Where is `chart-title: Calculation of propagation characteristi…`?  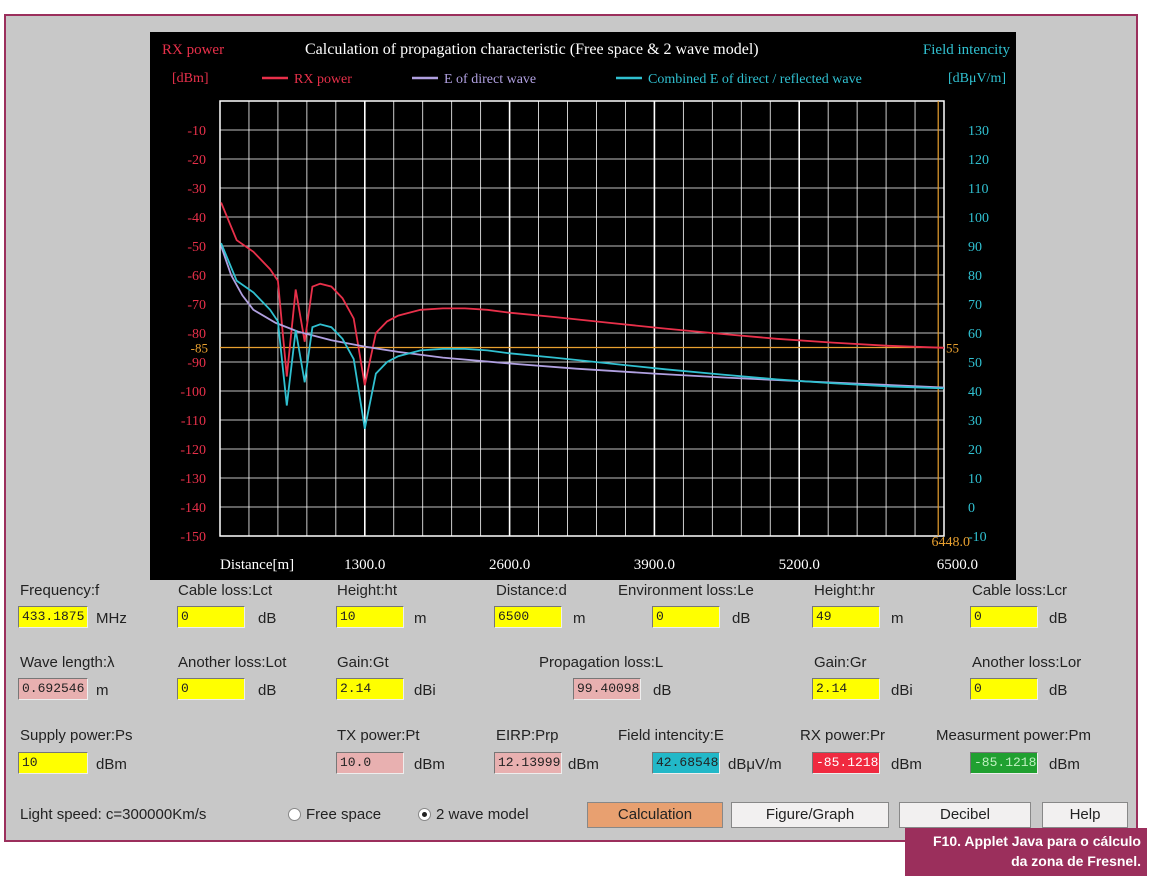 chart-title: Calculation of propagation characteristi… is located at coordinates (532, 49).